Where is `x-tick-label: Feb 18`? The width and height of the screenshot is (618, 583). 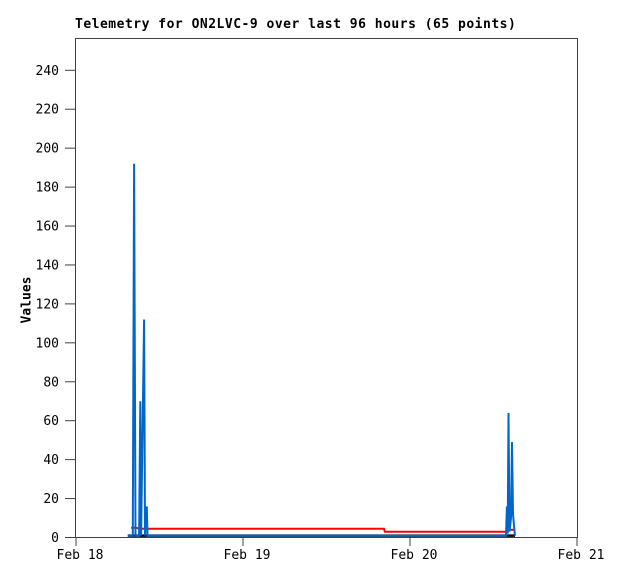
x-tick-label: Feb 18 is located at coordinates (80, 555).